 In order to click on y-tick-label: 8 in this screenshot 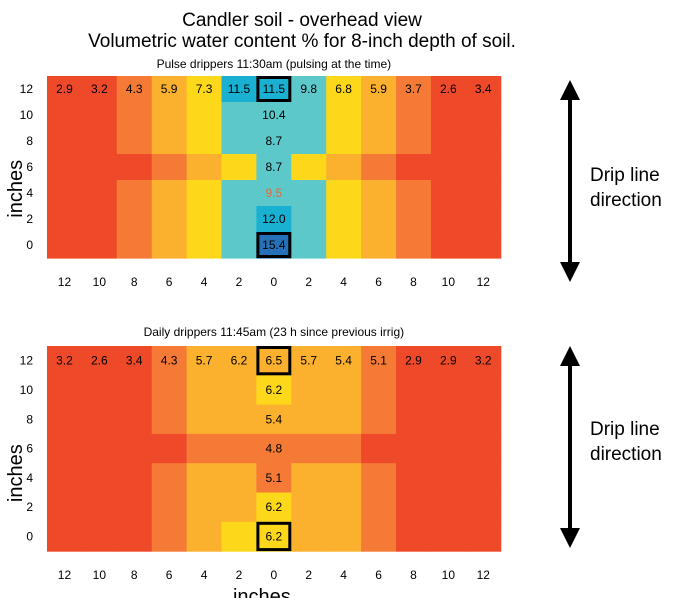, I will do `click(29, 141)`.